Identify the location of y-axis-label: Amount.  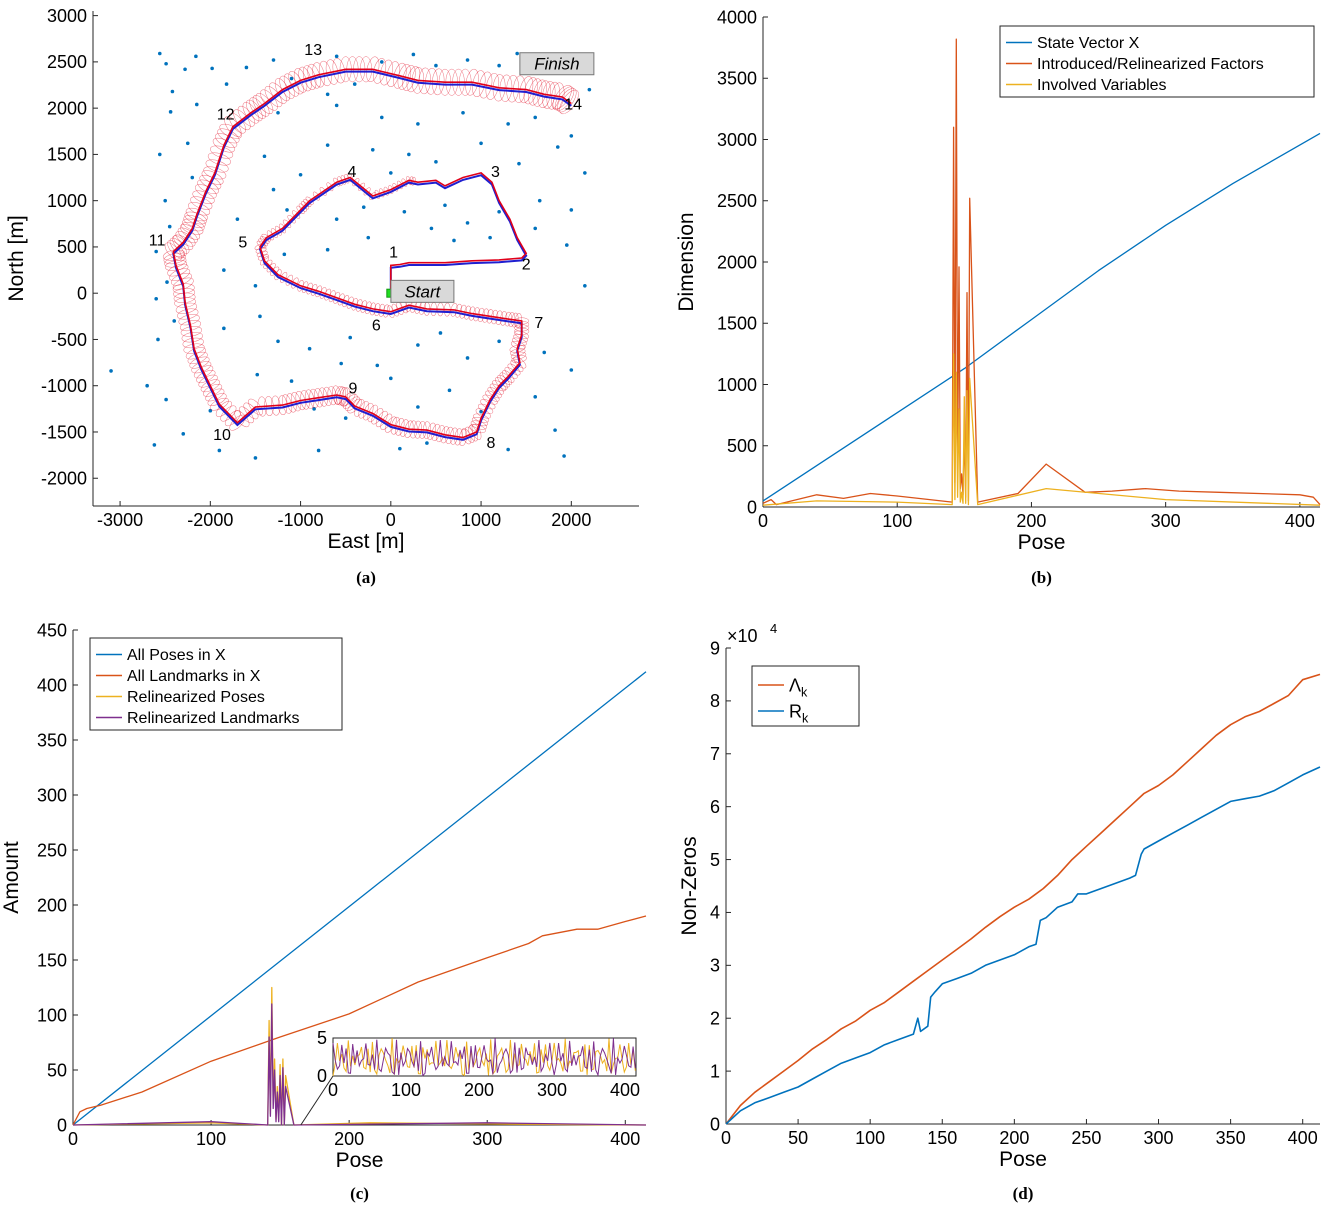
(11, 877).